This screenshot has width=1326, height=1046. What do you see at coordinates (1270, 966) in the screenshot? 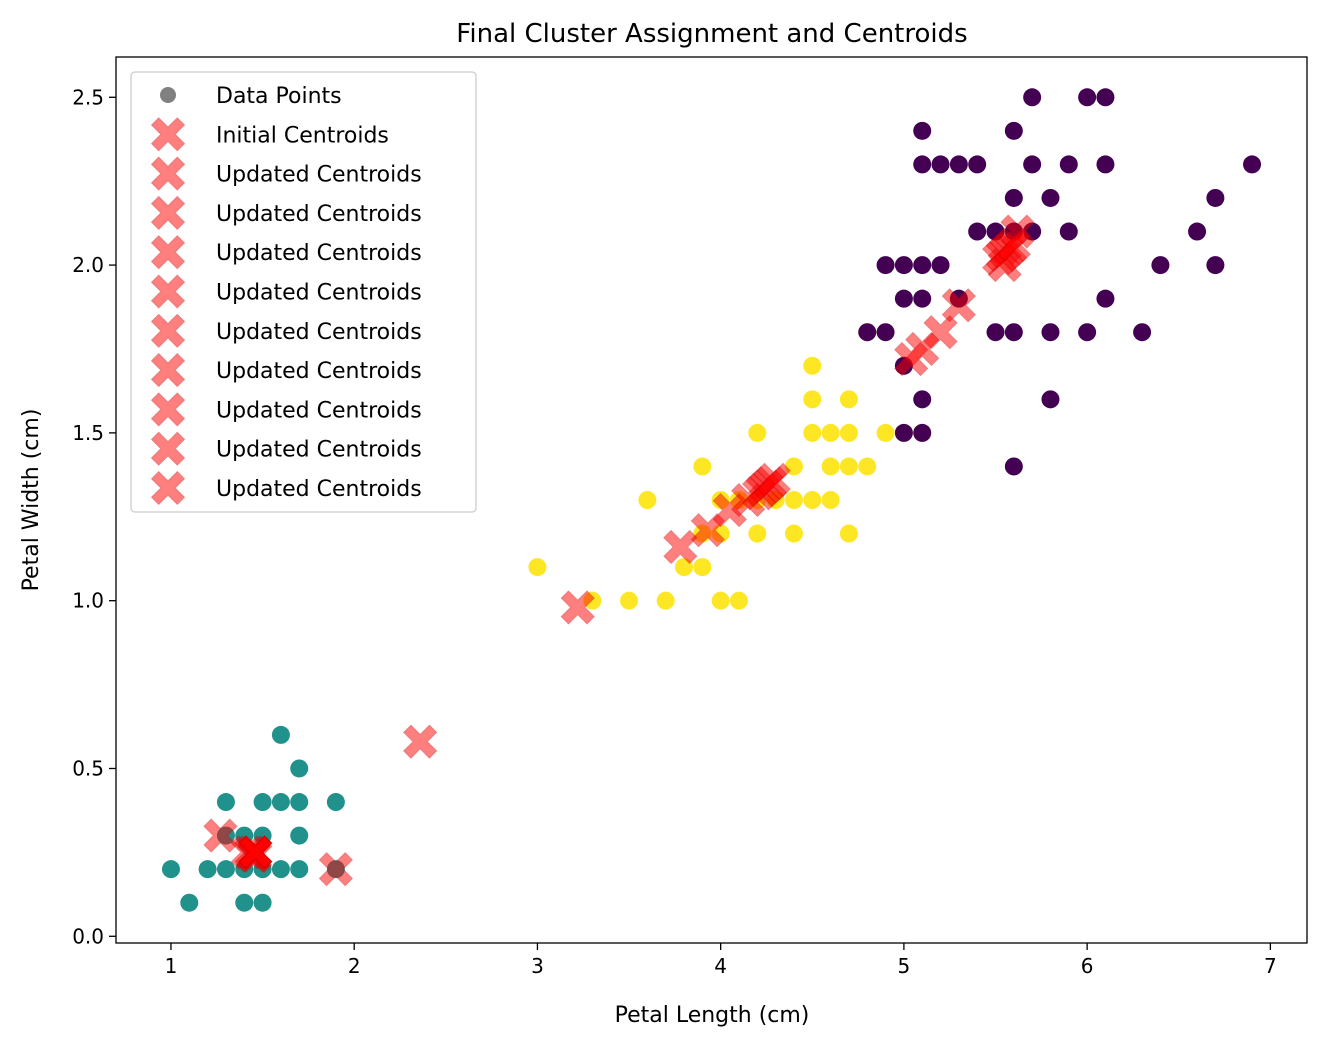
I see `x-tick-label: 7` at bounding box center [1270, 966].